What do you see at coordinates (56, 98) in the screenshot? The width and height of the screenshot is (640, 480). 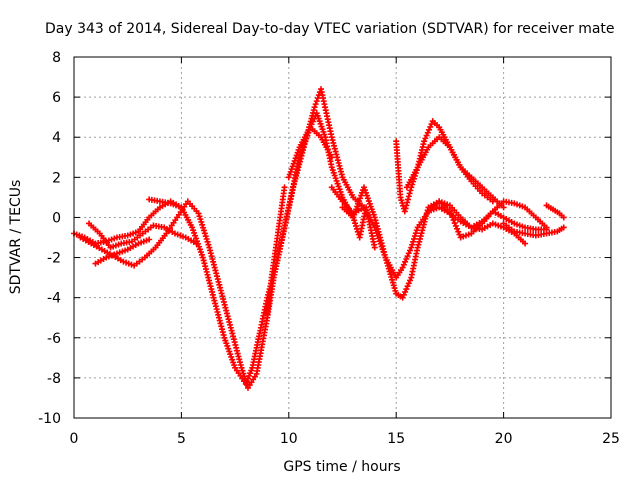 I see `y-tick-label: 6` at bounding box center [56, 98].